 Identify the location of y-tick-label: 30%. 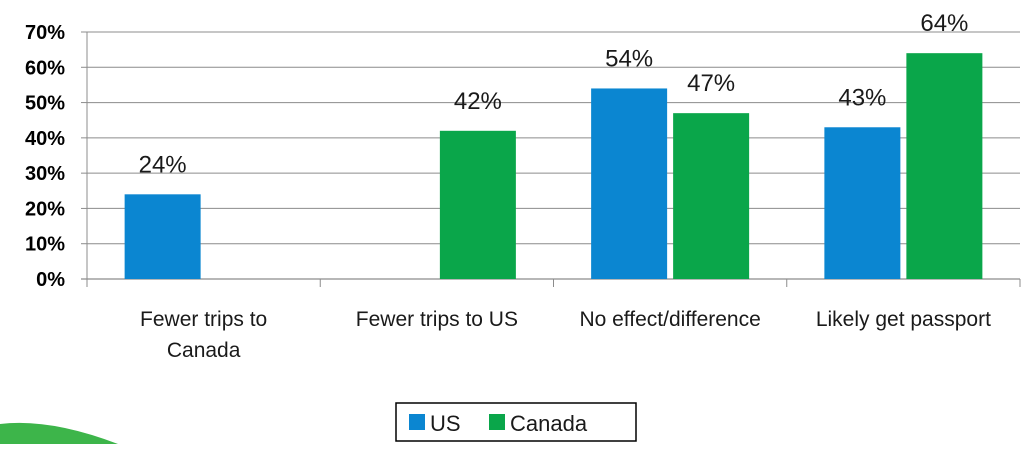
(45, 174).